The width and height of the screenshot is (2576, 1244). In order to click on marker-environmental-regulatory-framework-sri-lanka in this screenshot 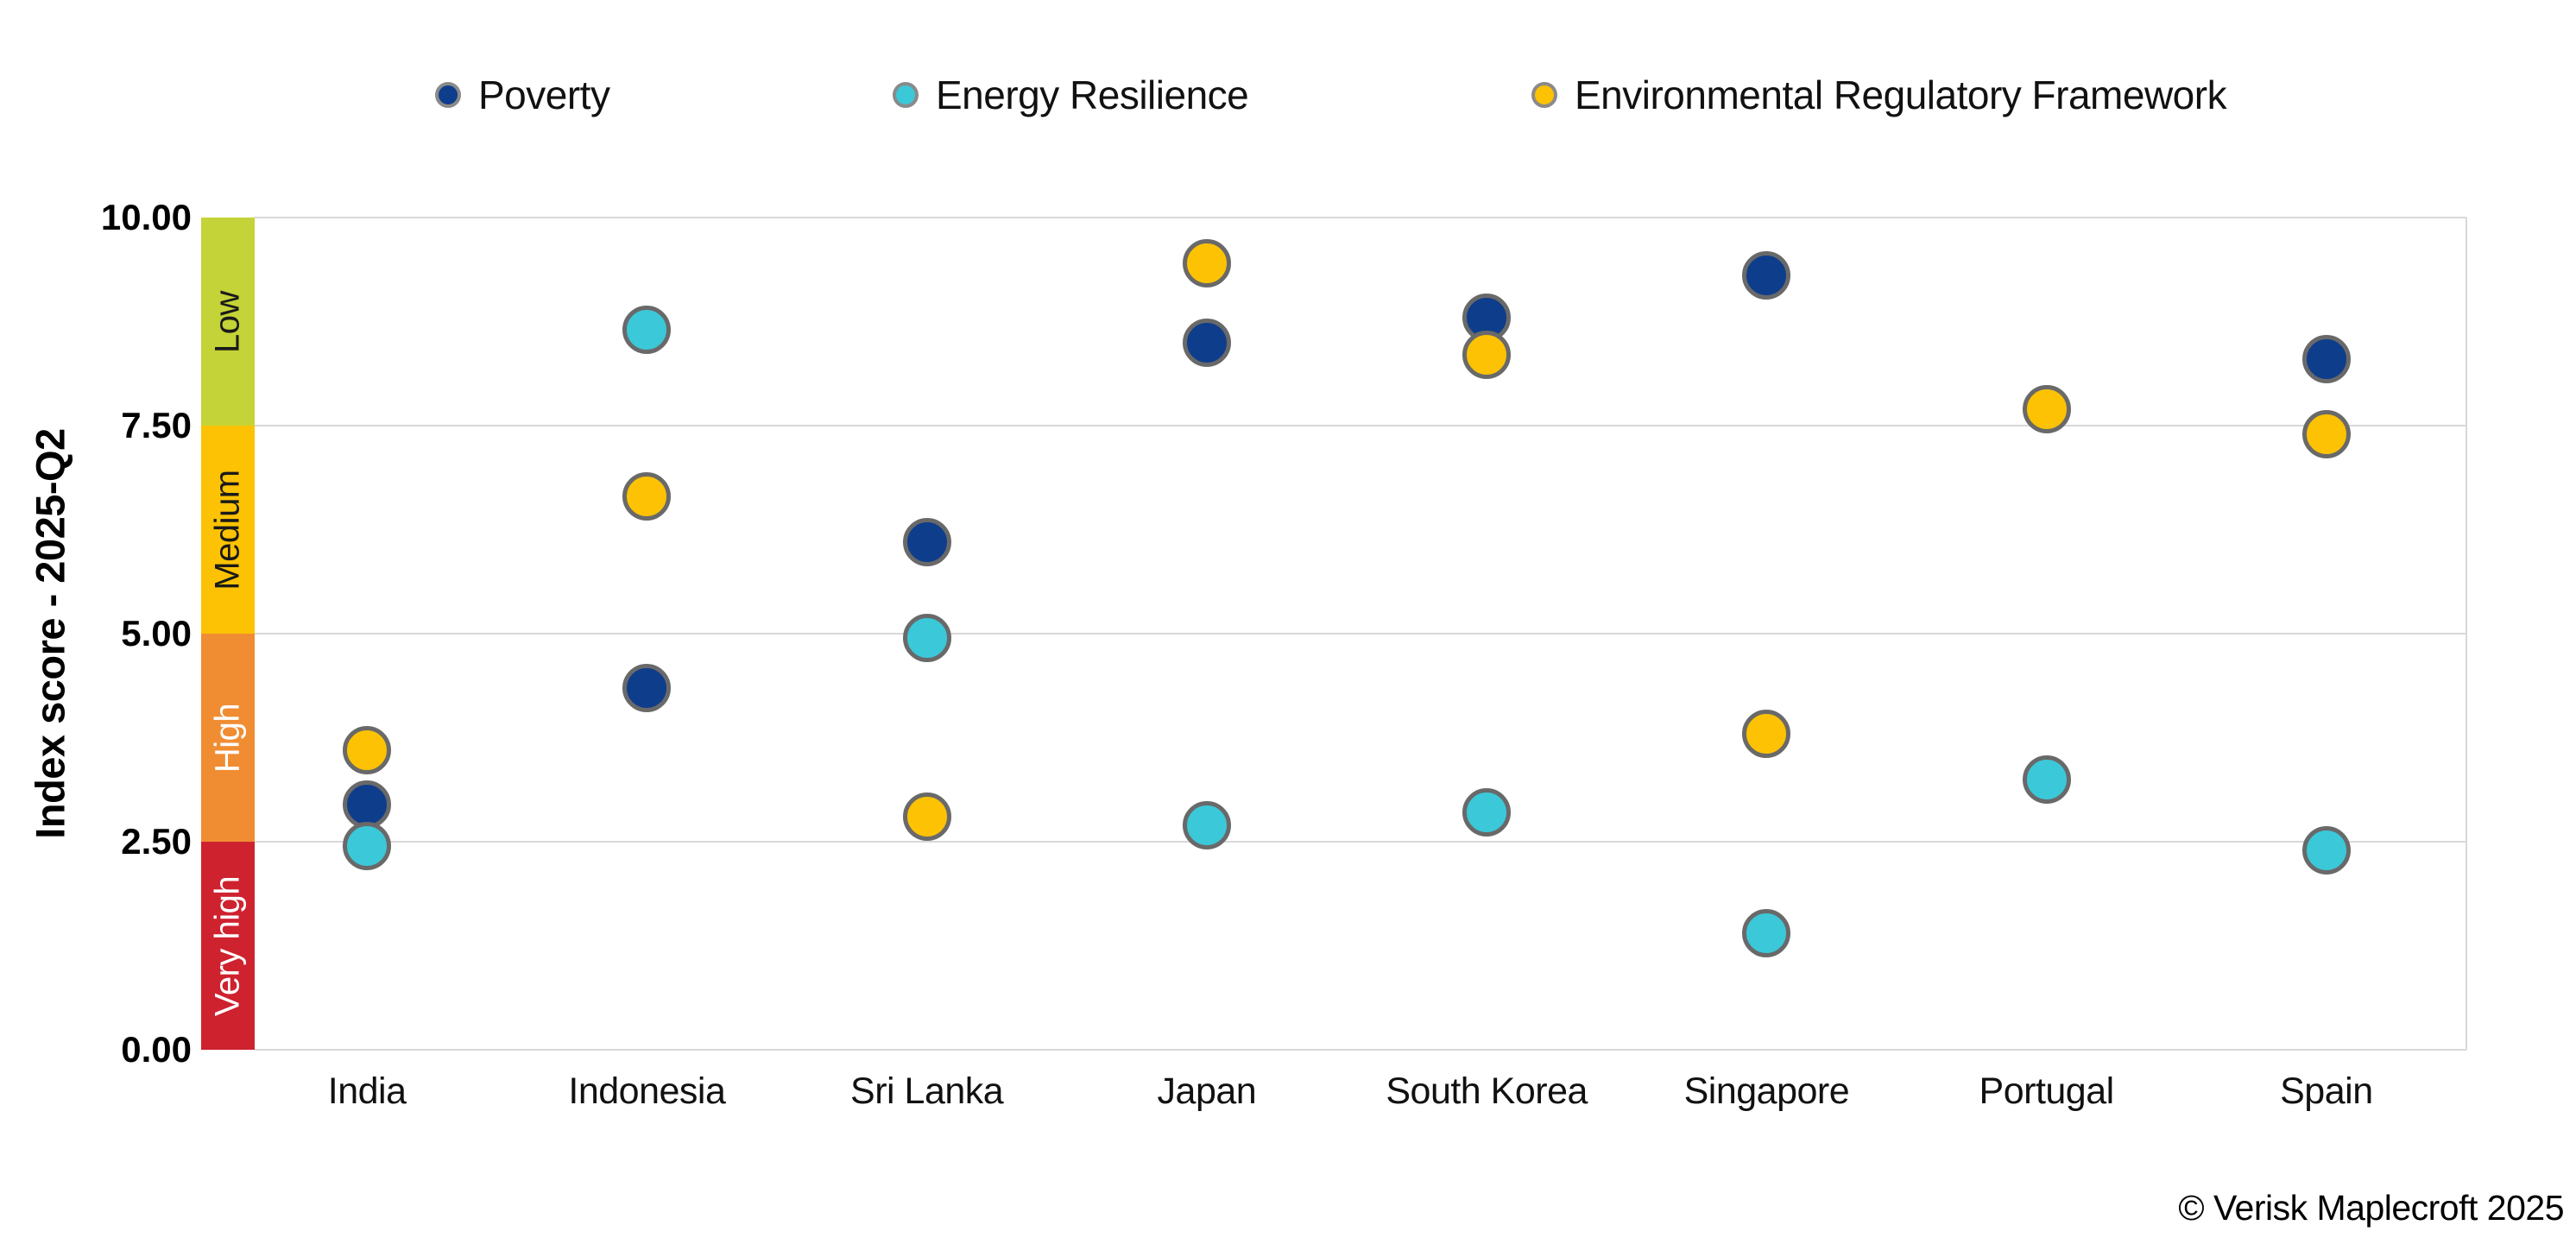, I will do `click(926, 817)`.